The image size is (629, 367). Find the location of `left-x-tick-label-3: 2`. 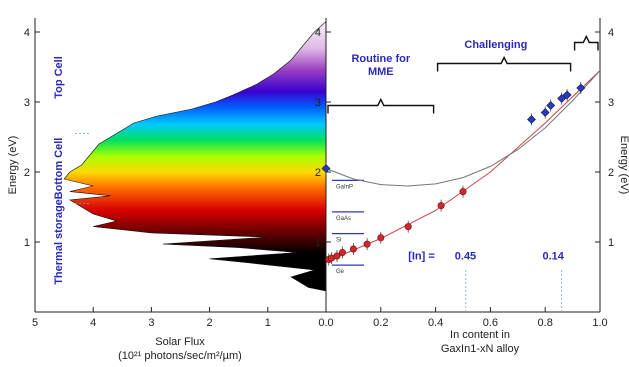

left-x-tick-label-3: 2 is located at coordinates (210, 323).